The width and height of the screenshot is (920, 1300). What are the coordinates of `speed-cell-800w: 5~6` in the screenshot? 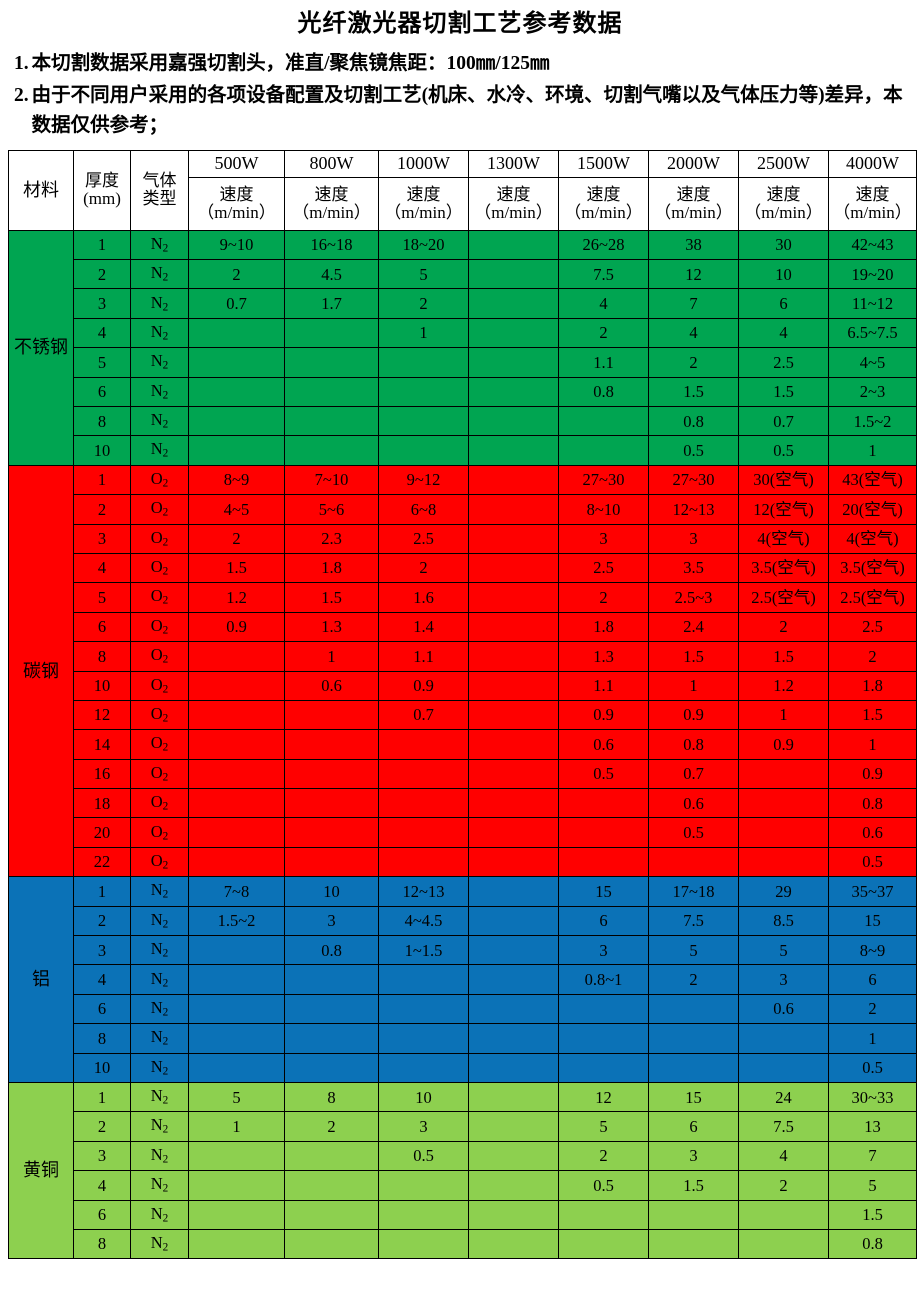 It's located at (331, 509).